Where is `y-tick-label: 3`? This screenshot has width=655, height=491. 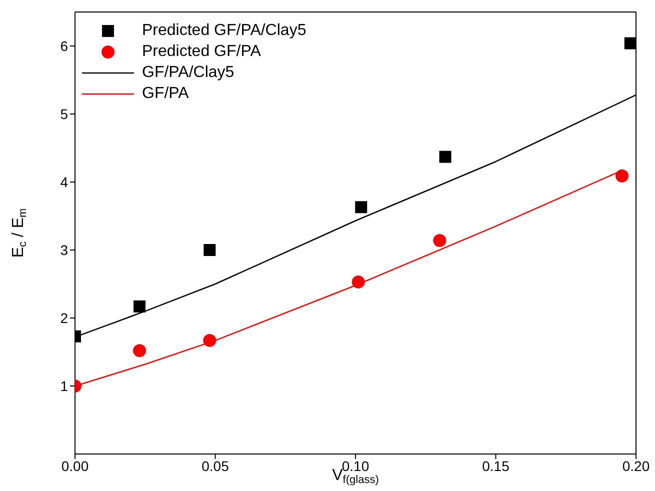
y-tick-label: 3 is located at coordinates (64, 250).